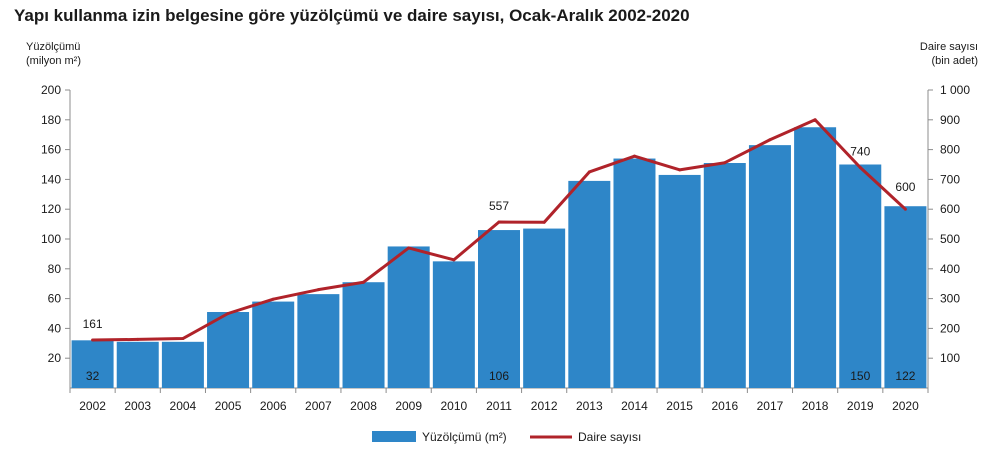 Image resolution: width=1000 pixels, height=453 pixels. I want to click on y-right-label-line2: (bin adet), so click(954, 61).